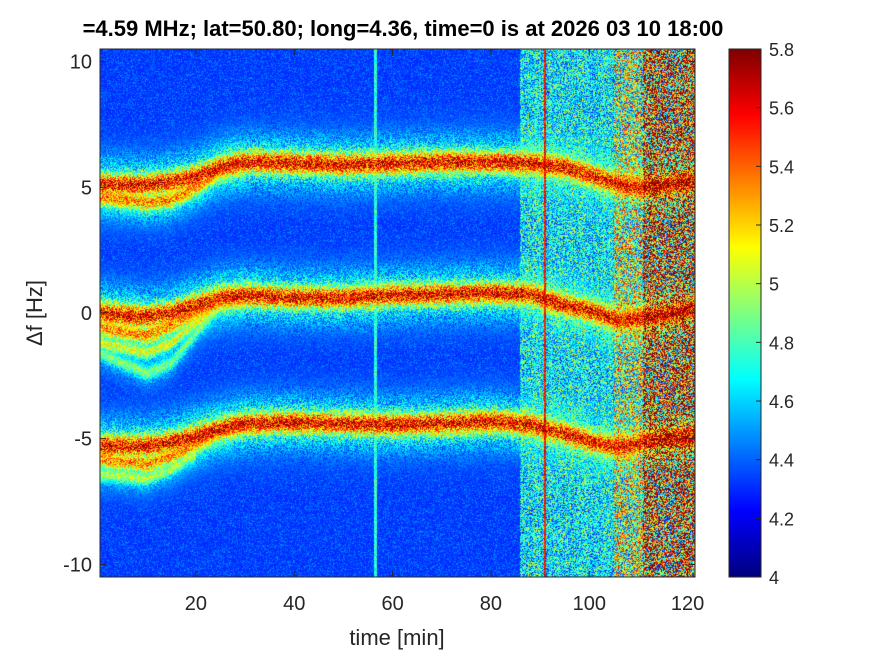 Image resolution: width=875 pixels, height=656 pixels. Describe the element at coordinates (34, 313) in the screenshot. I see `y-axis-label: Δf [Hz]` at that location.